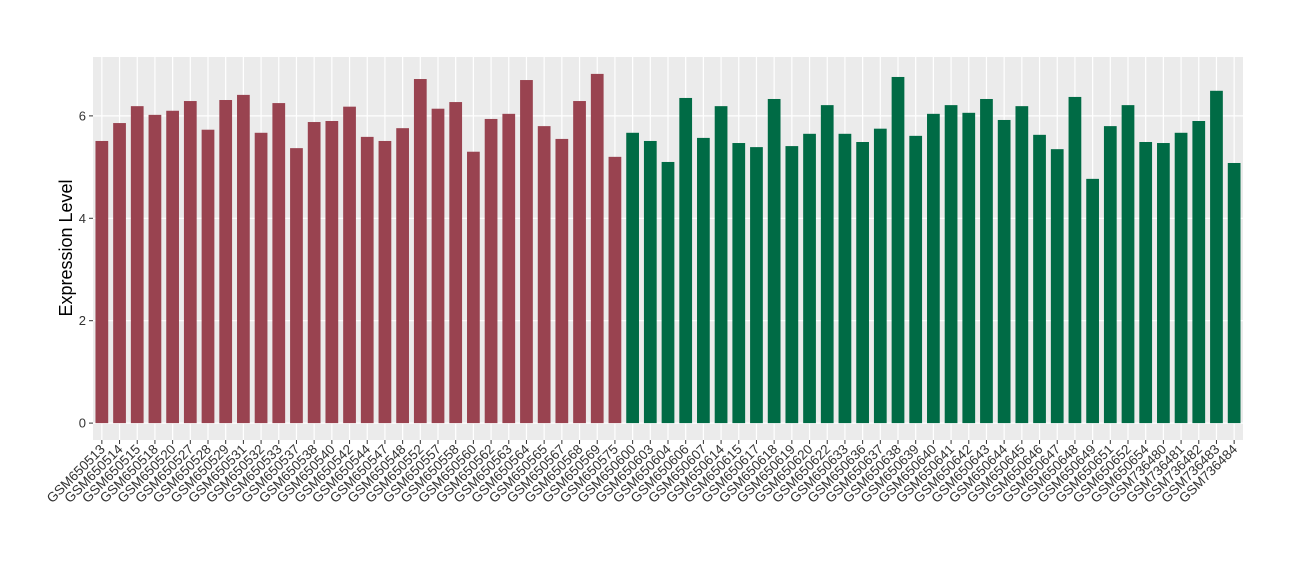 Image resolution: width=1300 pixels, height=580 pixels. Describe the element at coordinates (82, 218) in the screenshot. I see `y-tick-label: 4` at that location.